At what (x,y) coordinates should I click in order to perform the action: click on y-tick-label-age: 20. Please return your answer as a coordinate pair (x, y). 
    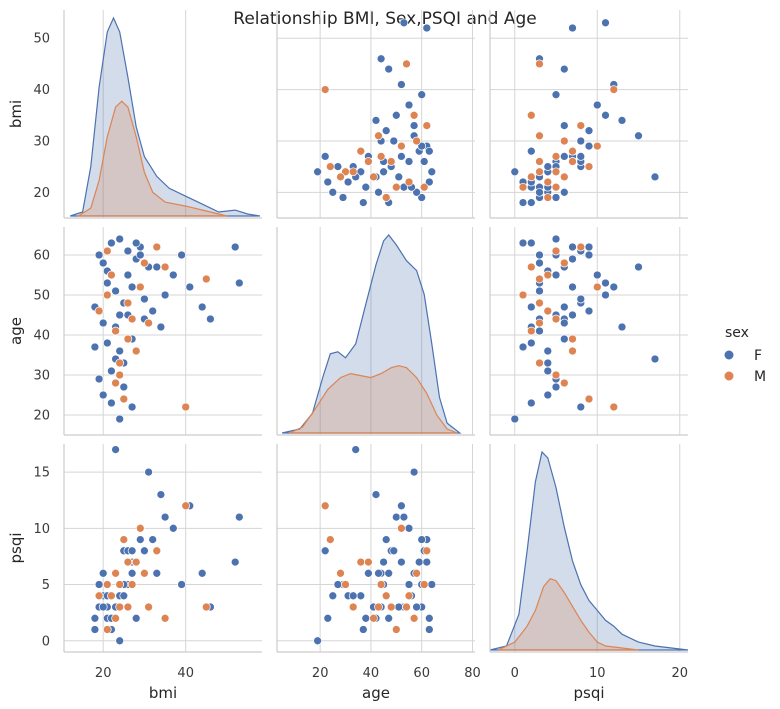
    Looking at the image, I should click on (41, 416).